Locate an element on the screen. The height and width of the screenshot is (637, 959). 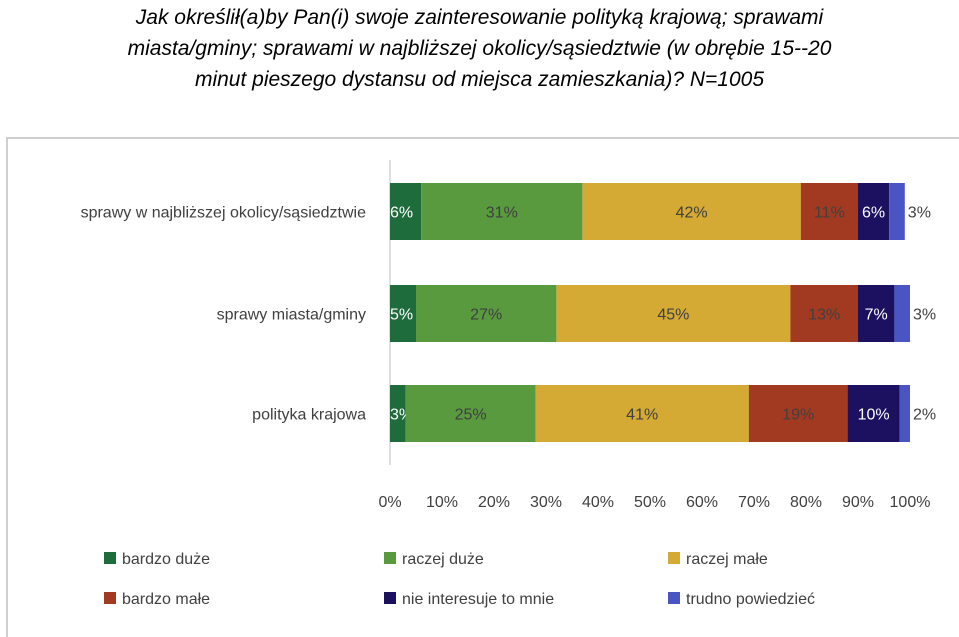
legend-label: raczej małe is located at coordinates (727, 559).